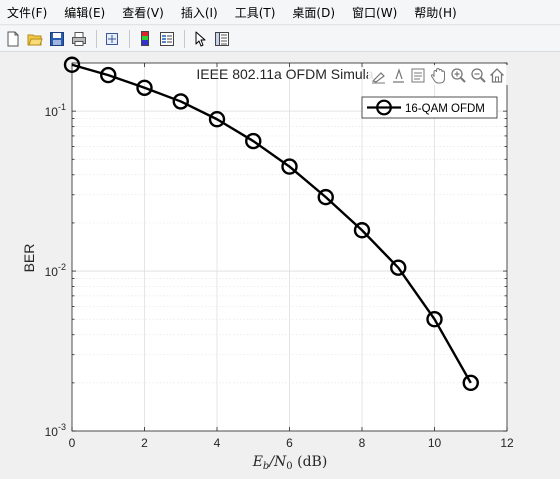 The image size is (560, 479). I want to click on axes-toolbar-background, so click(438, 75).